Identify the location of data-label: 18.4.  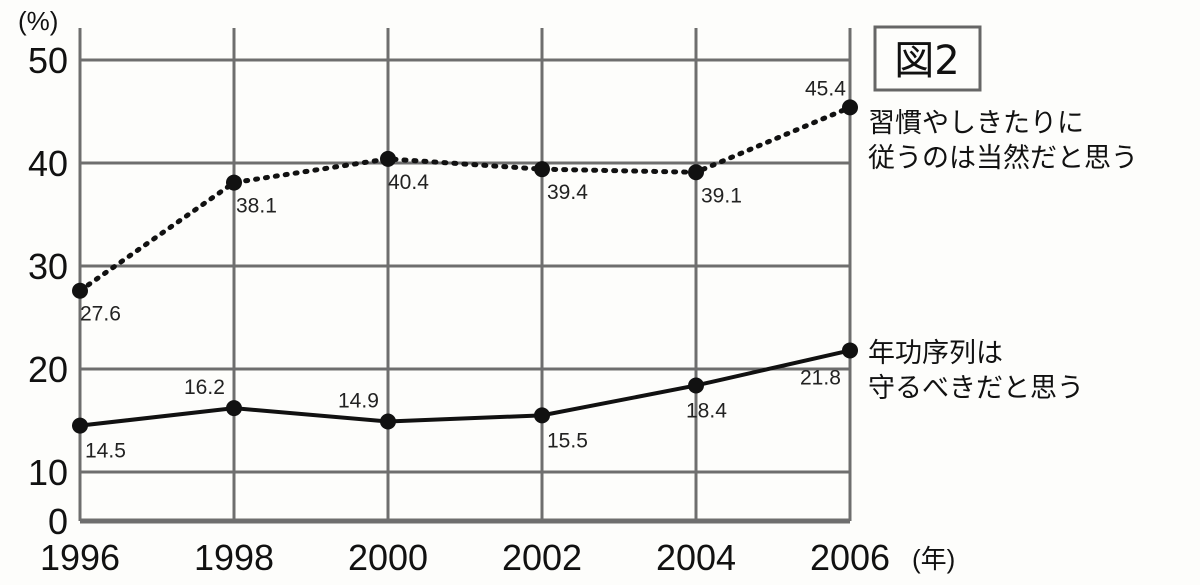
(706, 410).